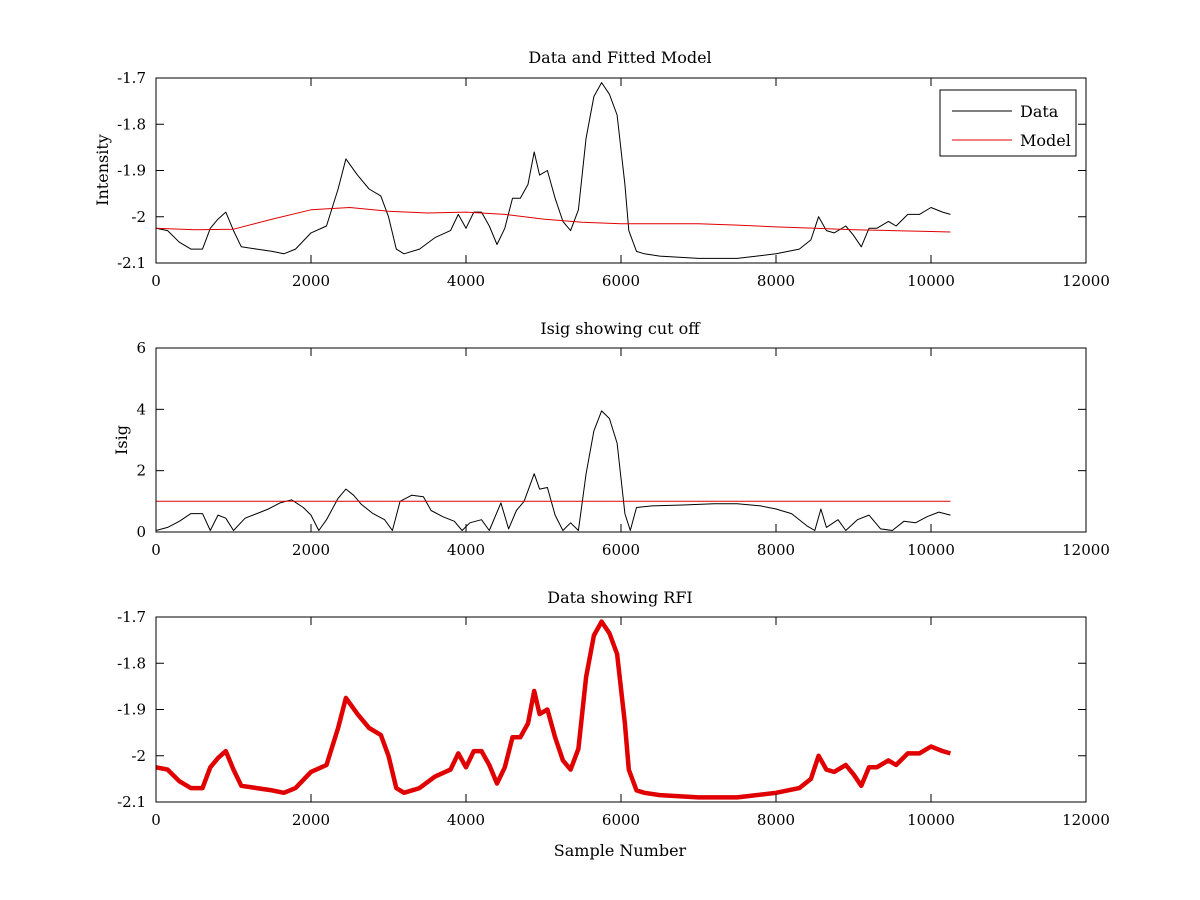  Describe the element at coordinates (553, 220) in the screenshot. I see `series-line-model` at that location.